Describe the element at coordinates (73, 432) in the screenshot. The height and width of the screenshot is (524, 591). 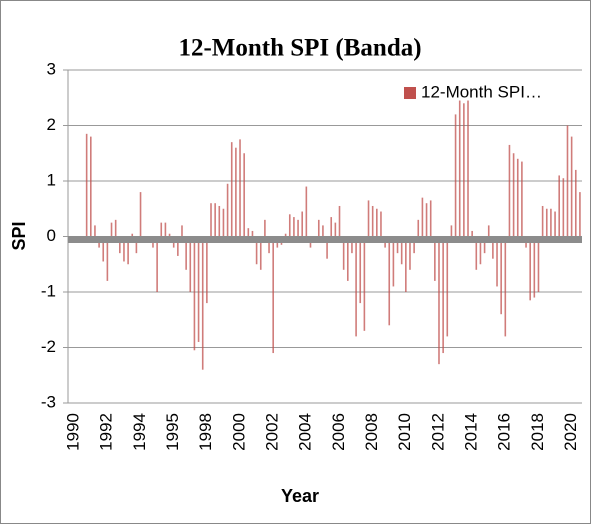
I see `x-tick-label: 1990` at that location.